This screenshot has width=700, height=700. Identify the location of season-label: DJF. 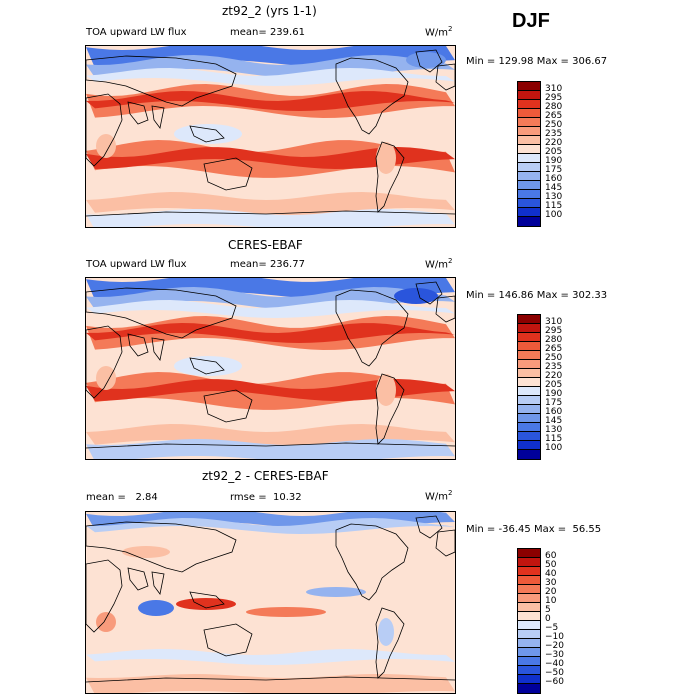
(531, 21).